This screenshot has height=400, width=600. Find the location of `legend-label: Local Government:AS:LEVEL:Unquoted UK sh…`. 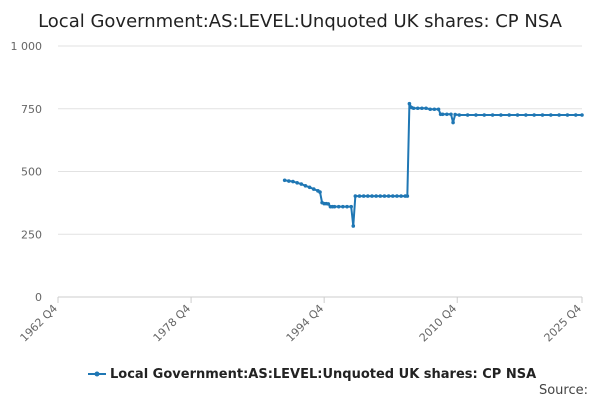

legend-label: Local Government:AS:LEVEL:Unquoted UK sh… is located at coordinates (323, 374).